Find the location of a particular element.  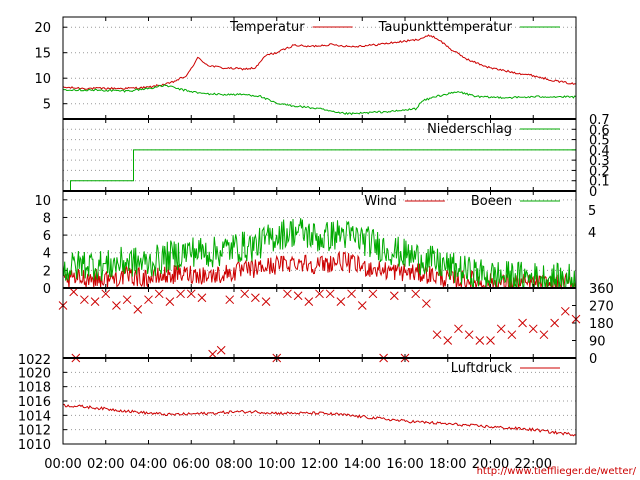

x-tick-label: 04:00 is located at coordinates (148, 464).